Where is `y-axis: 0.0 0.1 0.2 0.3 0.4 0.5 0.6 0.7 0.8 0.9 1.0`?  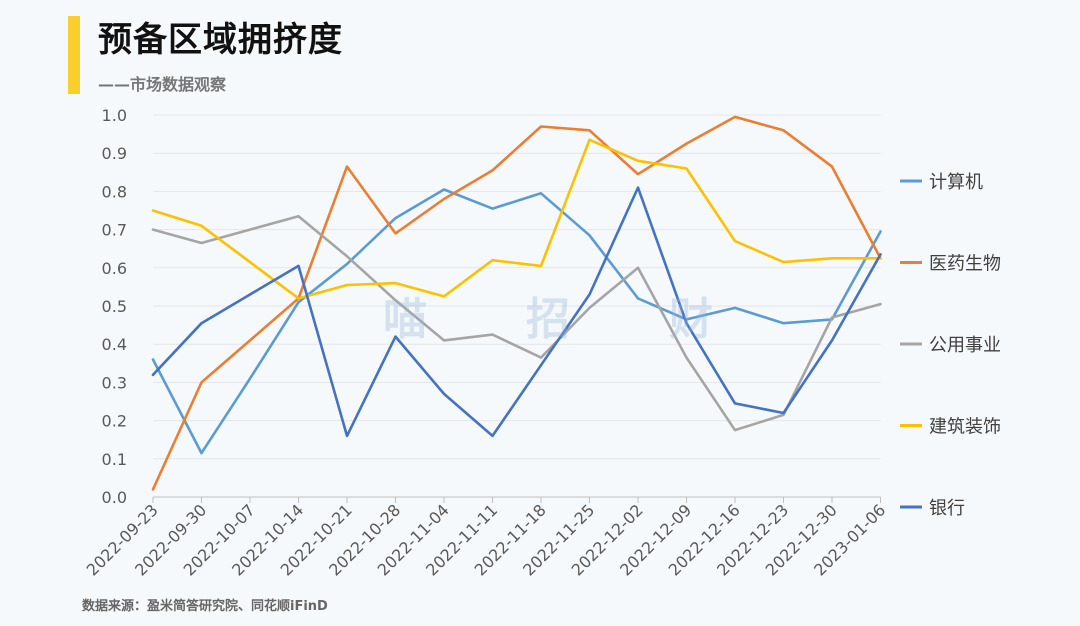
y-axis: 0.0 0.1 0.2 0.3 0.4 0.5 0.6 0.7 0.8 0.9 1.0 is located at coordinates (114, 306).